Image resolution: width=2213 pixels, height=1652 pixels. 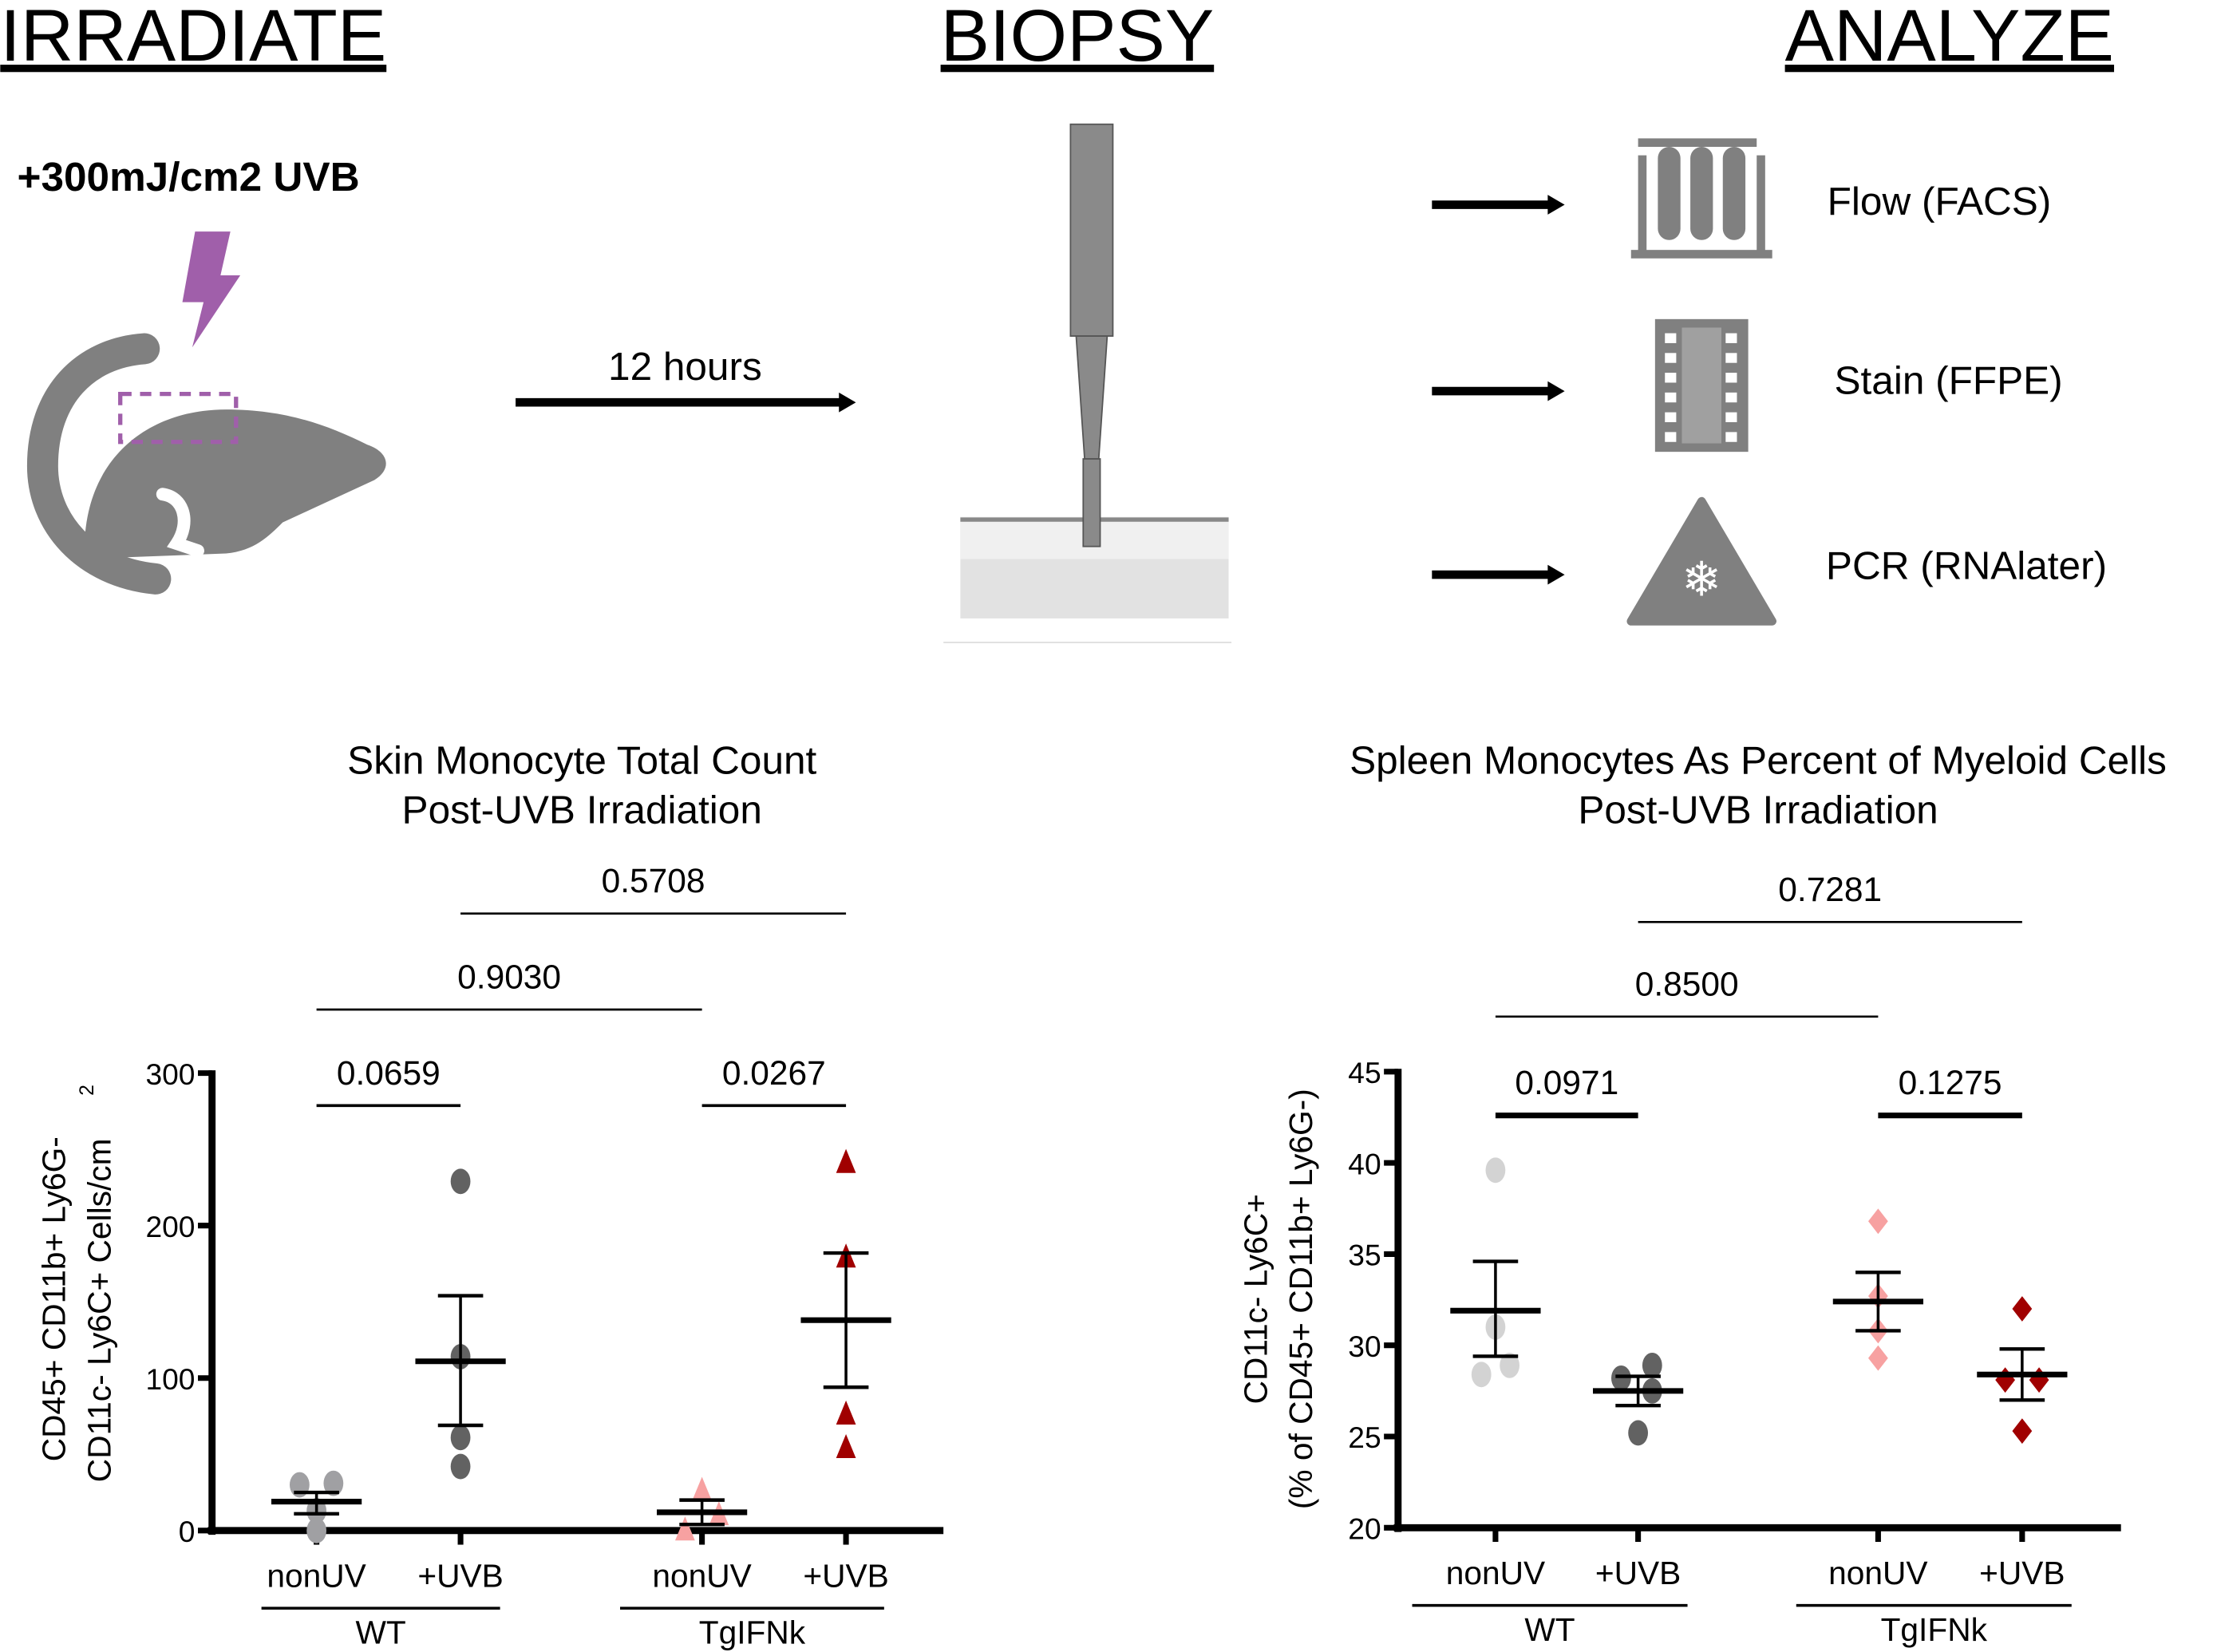 I want to click on film-holes, so click(x=1701, y=387).